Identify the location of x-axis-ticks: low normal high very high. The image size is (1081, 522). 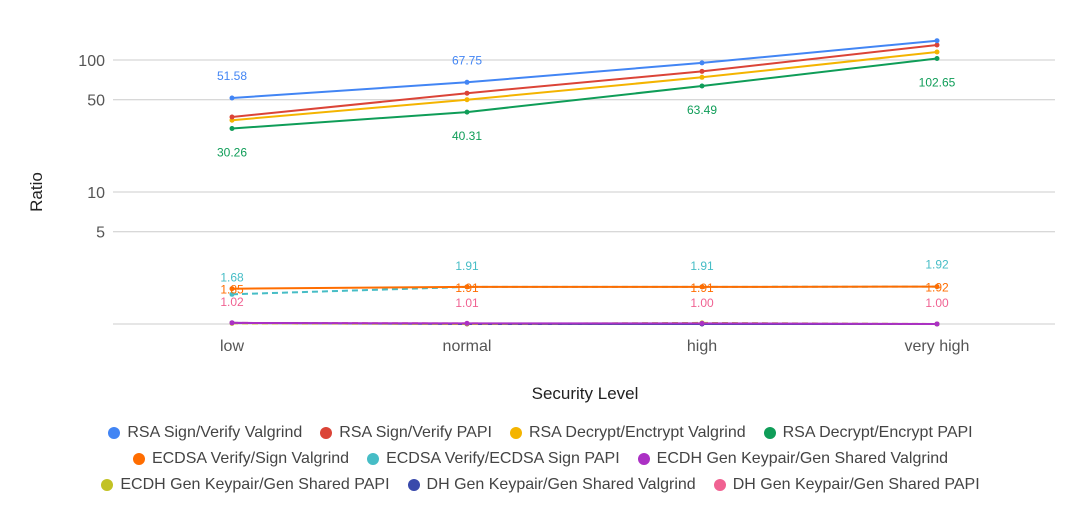
(594, 346).